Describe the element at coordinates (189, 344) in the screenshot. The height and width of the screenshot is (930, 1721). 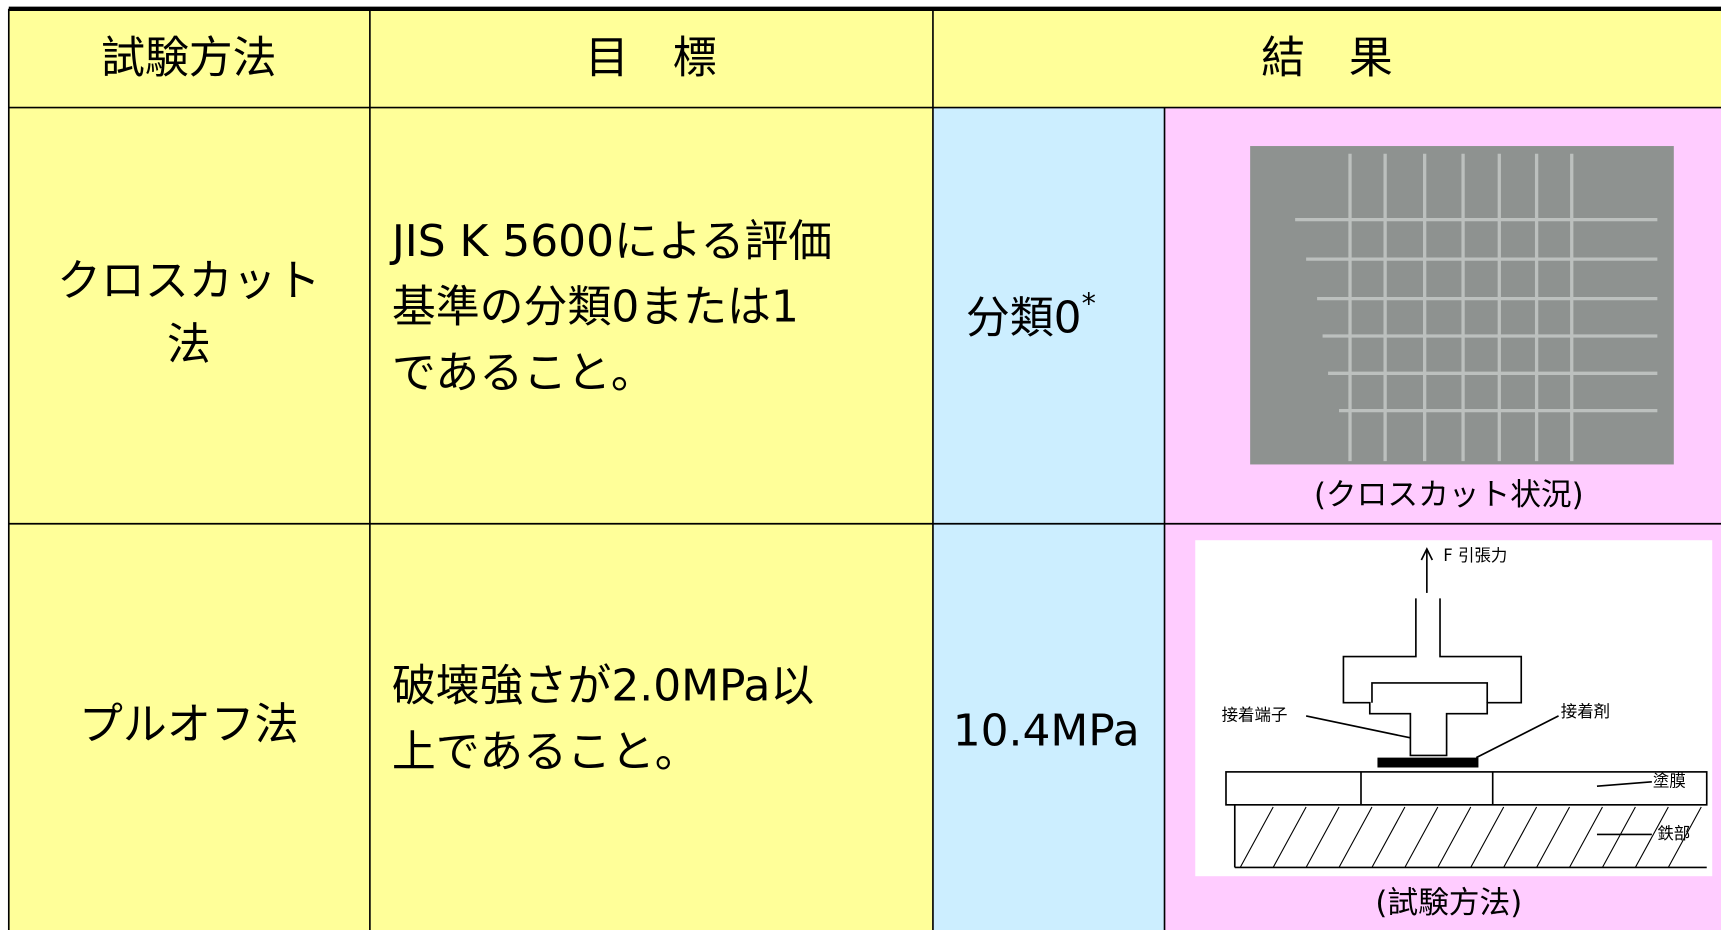
I see `method-line: 法` at that location.